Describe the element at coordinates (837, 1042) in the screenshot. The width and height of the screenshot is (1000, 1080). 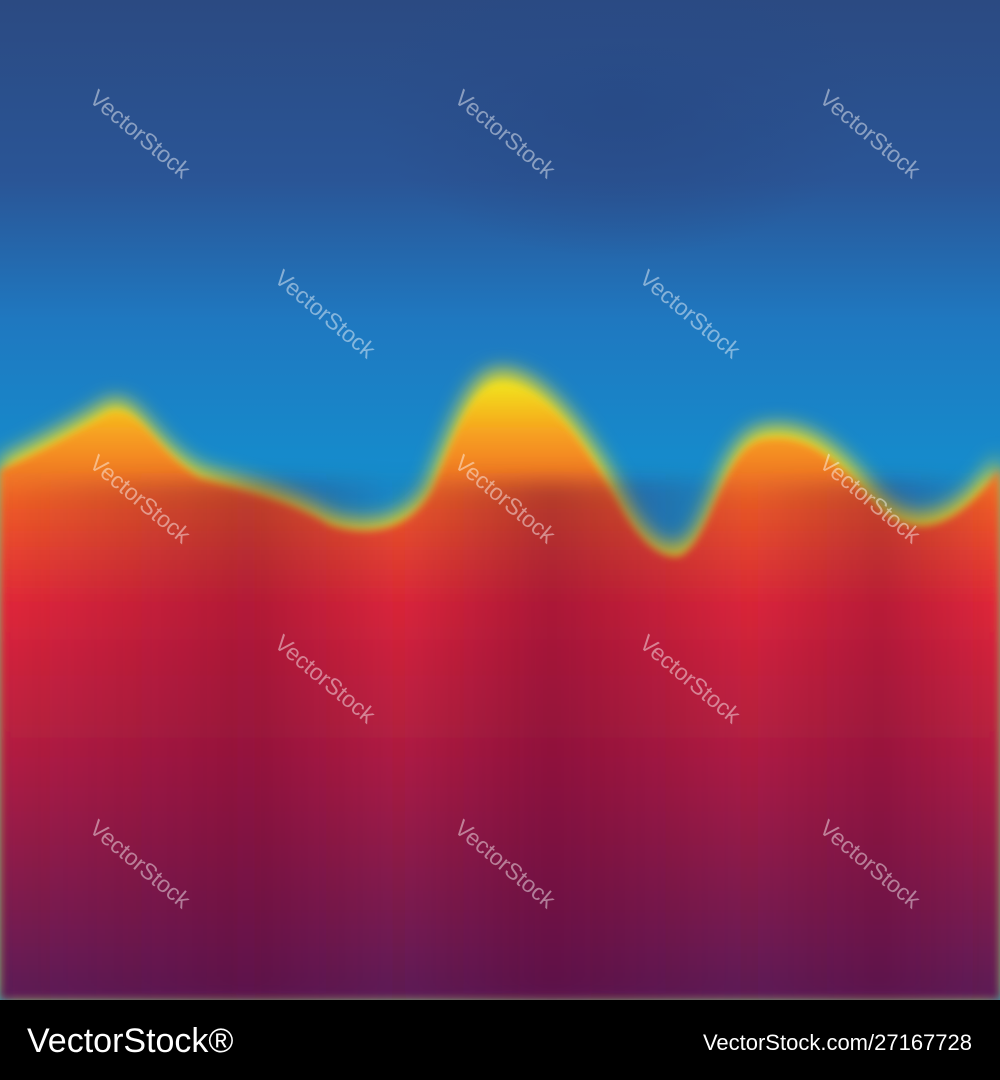
I see `footer-link: VectorStock.com/27167728` at that location.